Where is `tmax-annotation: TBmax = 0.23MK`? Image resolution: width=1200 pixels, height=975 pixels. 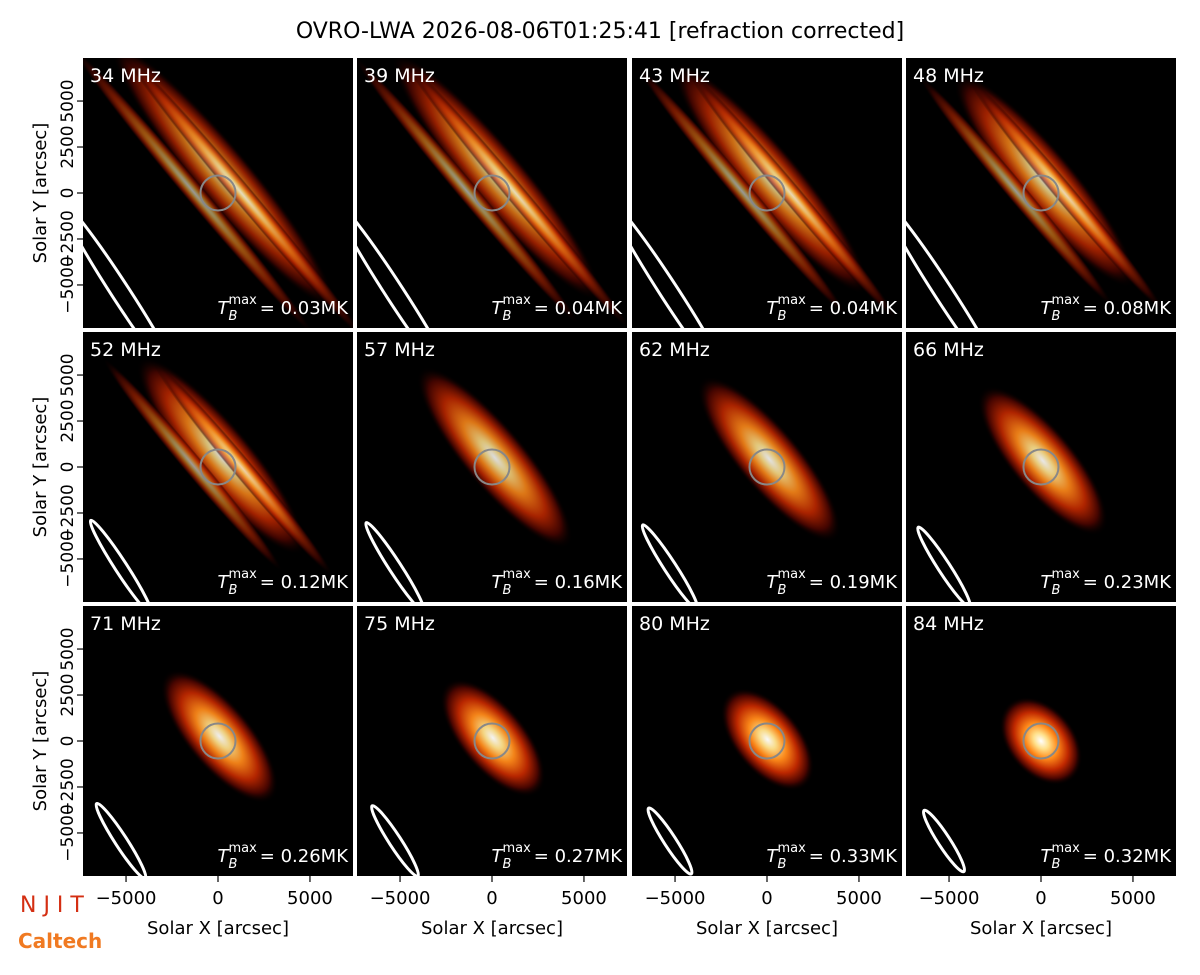
tmax-annotation: TBmax = 0.23MK is located at coordinates (1107, 582).